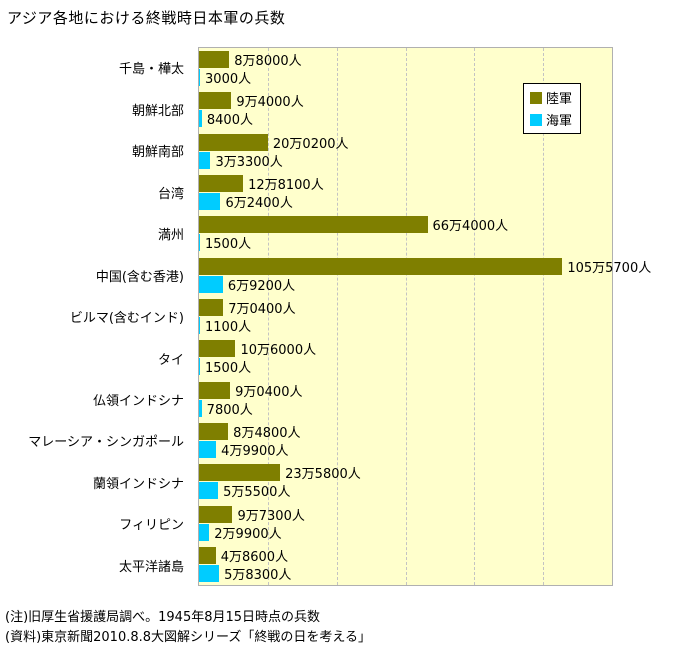 Image resolution: width=686 pixels, height=655 pixels. I want to click on bar-value-label: 7万0400人, so click(262, 310).